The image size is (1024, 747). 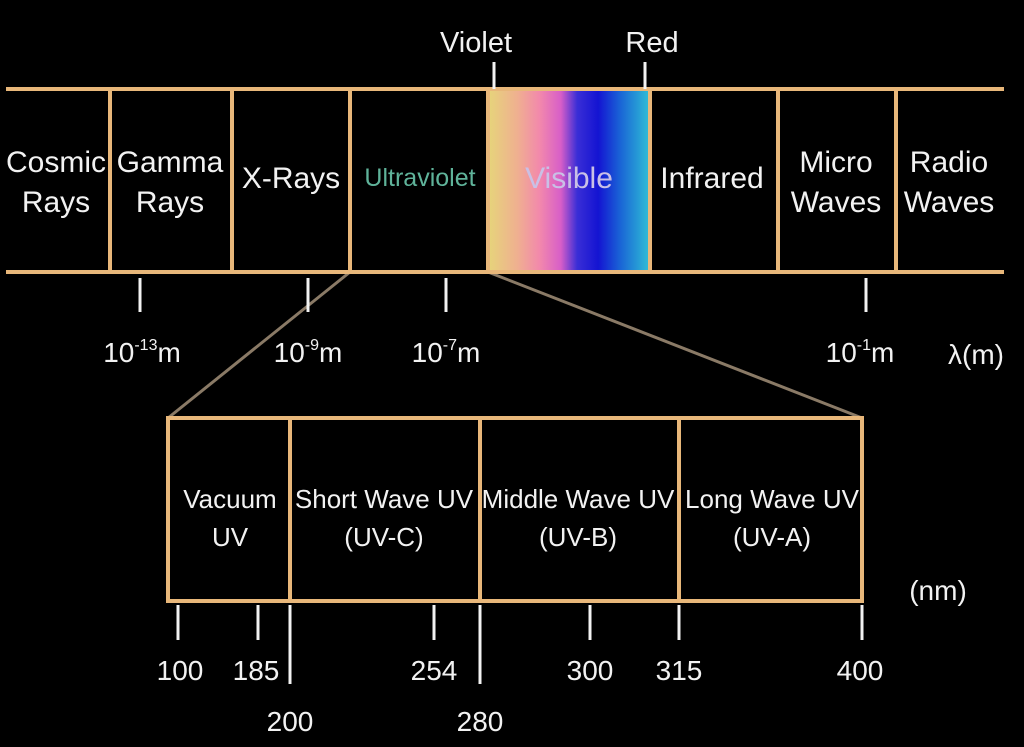 I want to click on uv-tick-label-315: 315, so click(x=679, y=670).